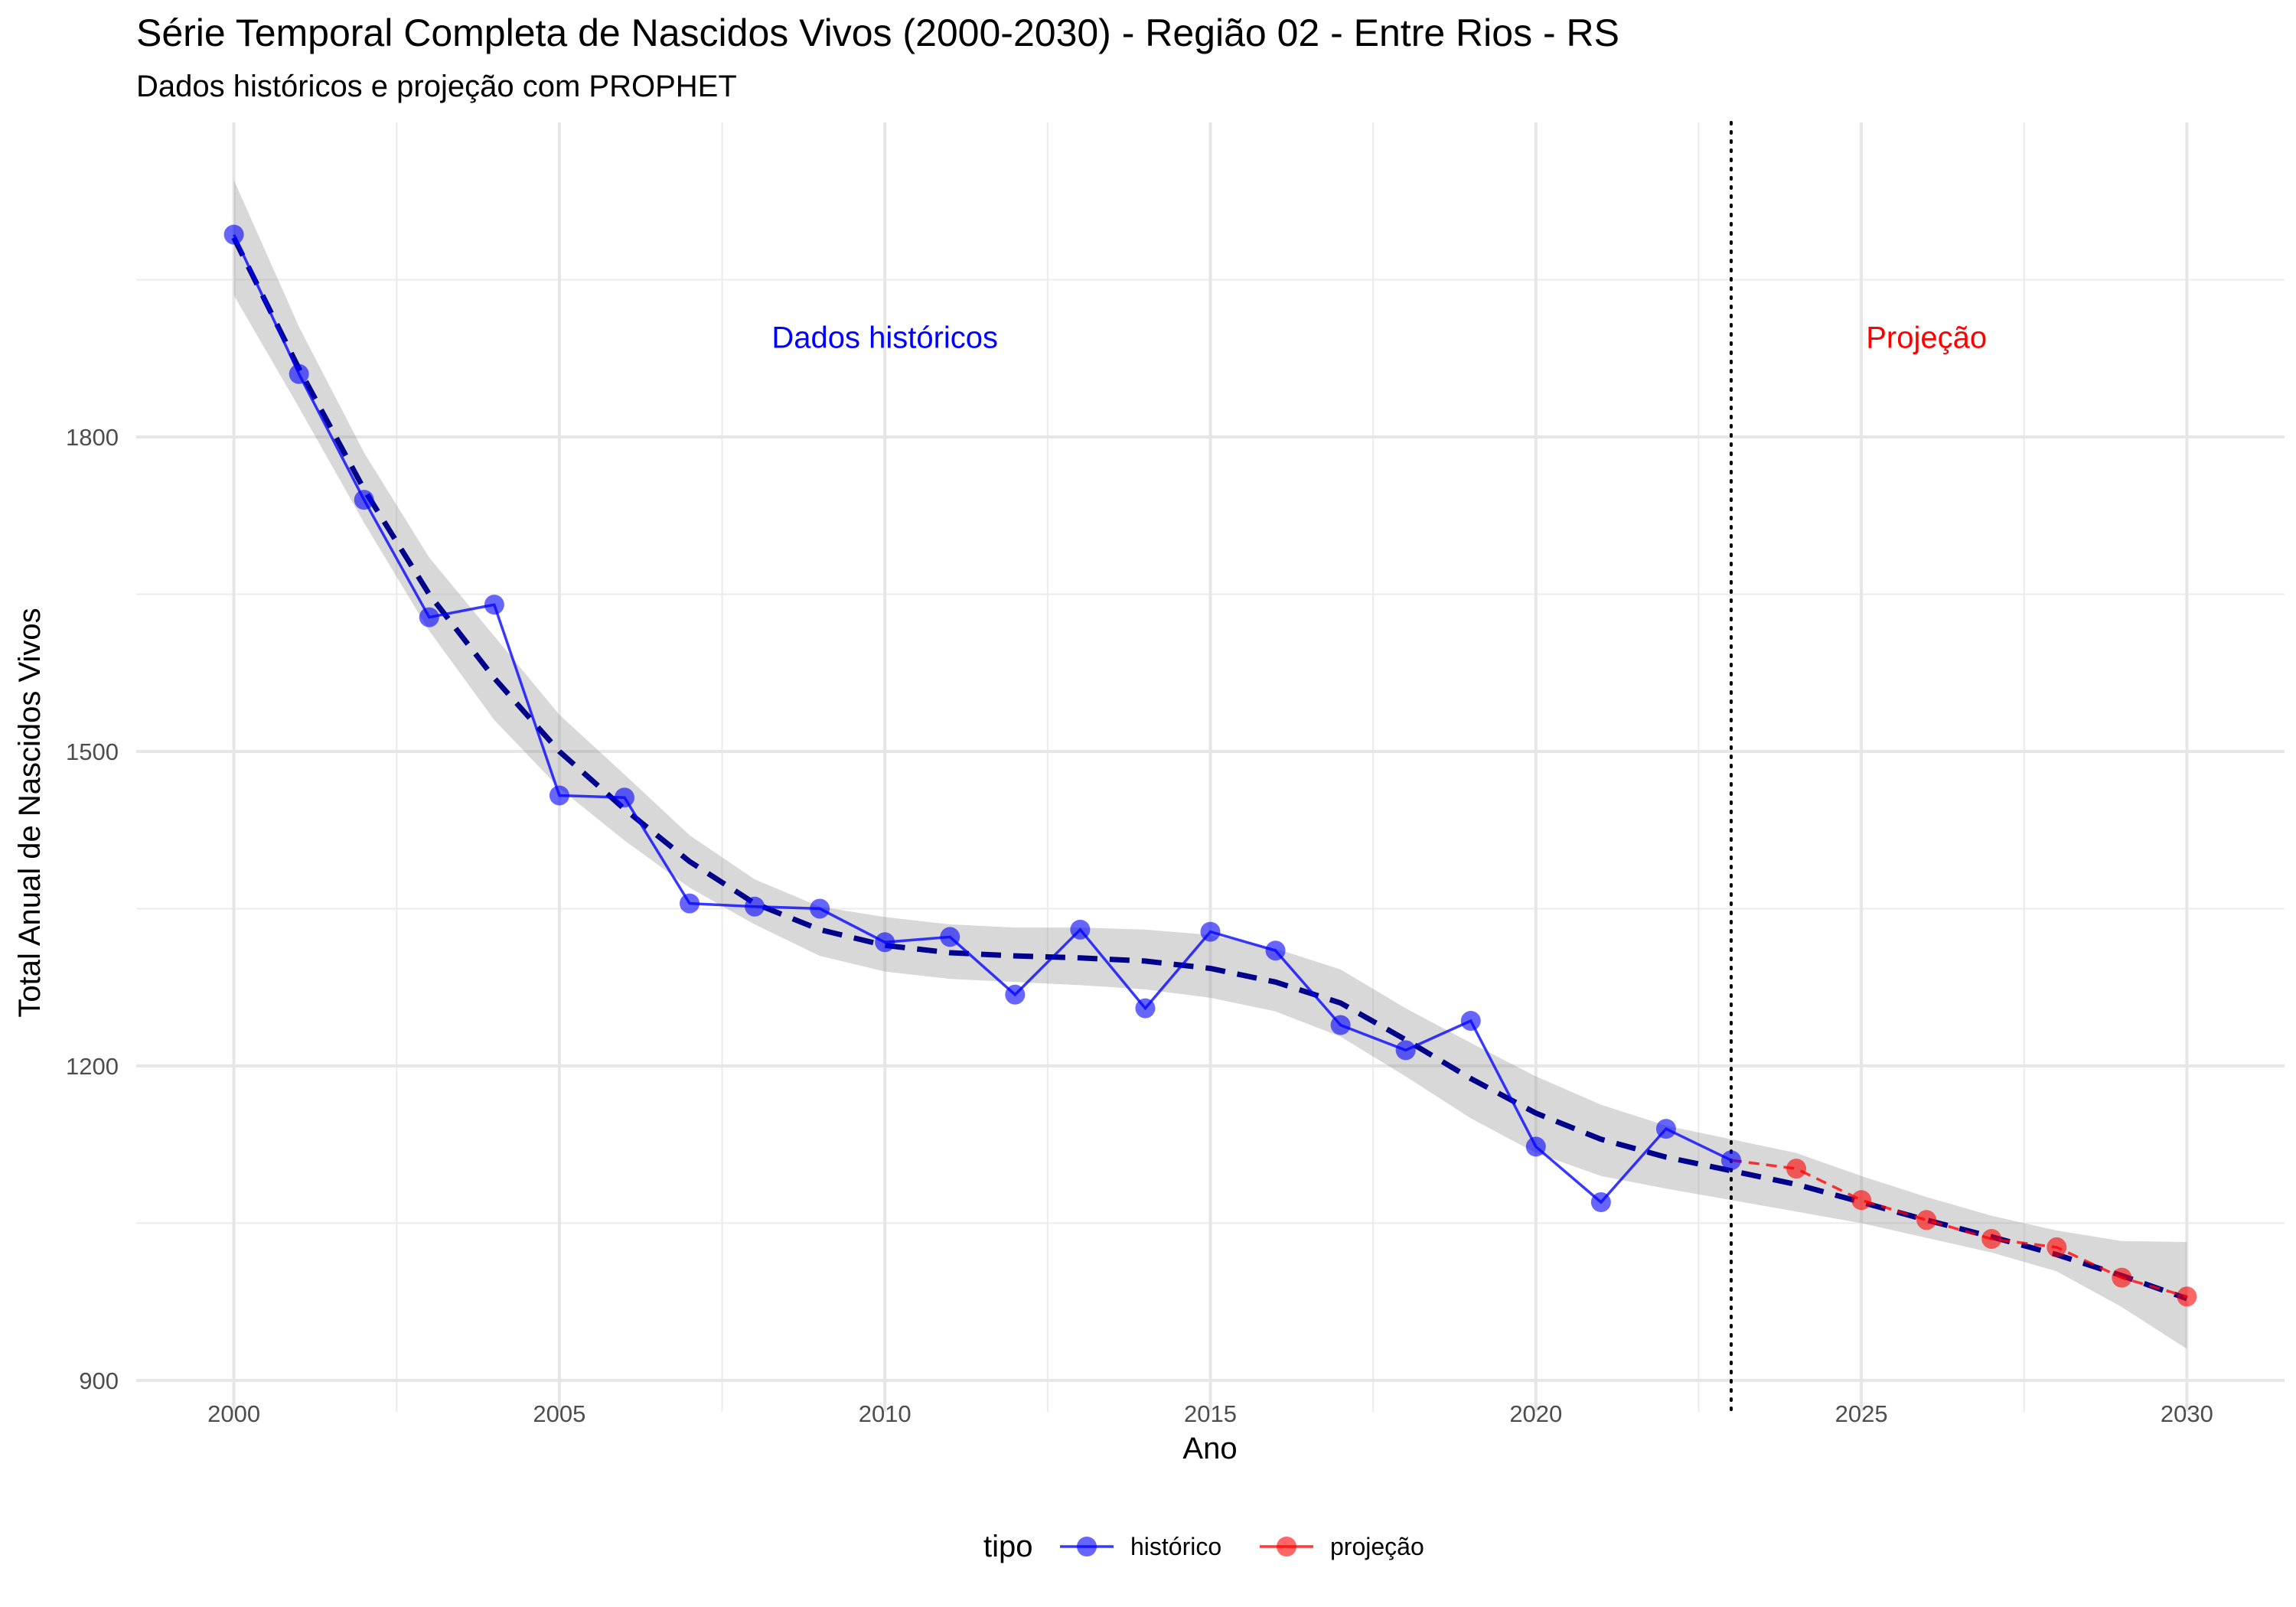 The width and height of the screenshot is (2296, 1607). Describe the element at coordinates (1008, 1546) in the screenshot. I see `legend-title: tipo` at that location.